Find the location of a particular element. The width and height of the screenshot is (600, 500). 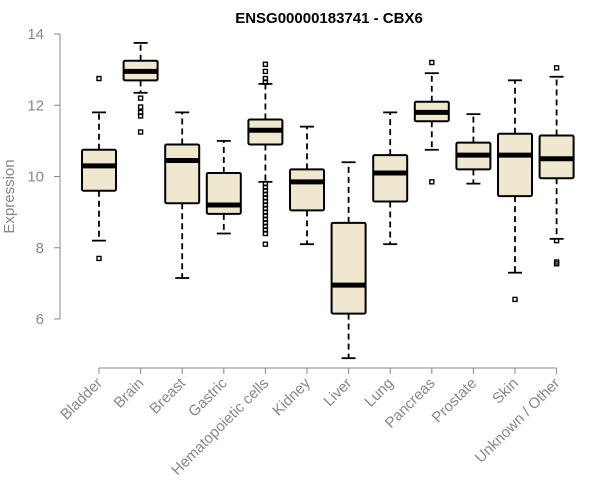

box-group-kidney is located at coordinates (307, 185).